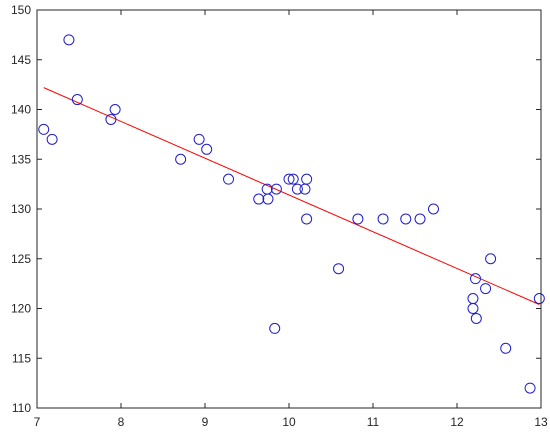  Describe the element at coordinates (21, 358) in the screenshot. I see `y-tick-label: 115` at that location.